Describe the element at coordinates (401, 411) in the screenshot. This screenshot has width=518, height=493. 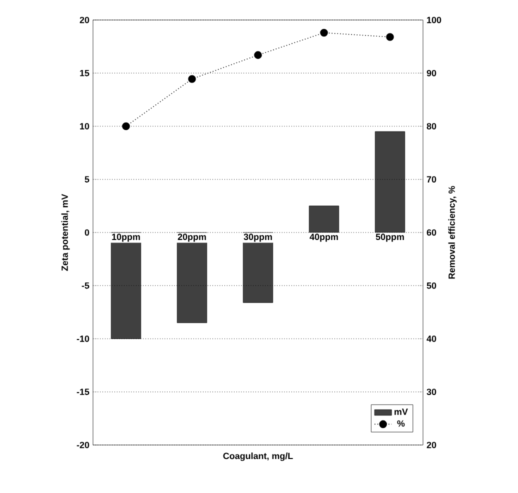
I see `legend-label: mV` at that location.